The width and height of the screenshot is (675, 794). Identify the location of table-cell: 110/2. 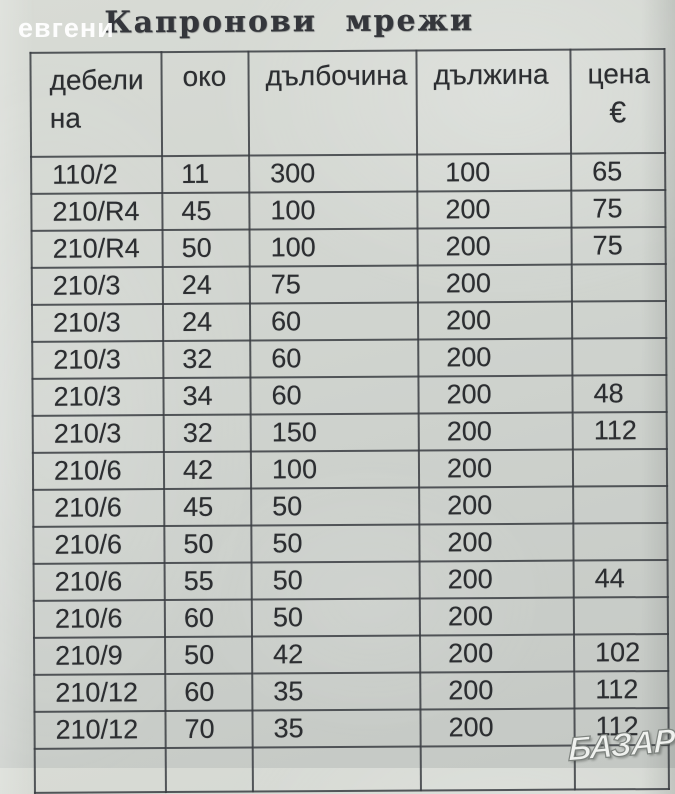
(97, 175).